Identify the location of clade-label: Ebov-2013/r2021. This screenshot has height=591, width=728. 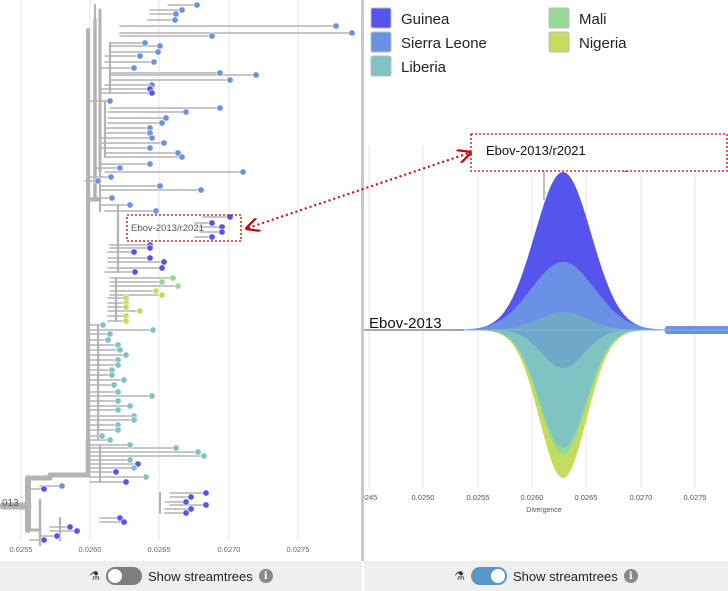
(167, 228).